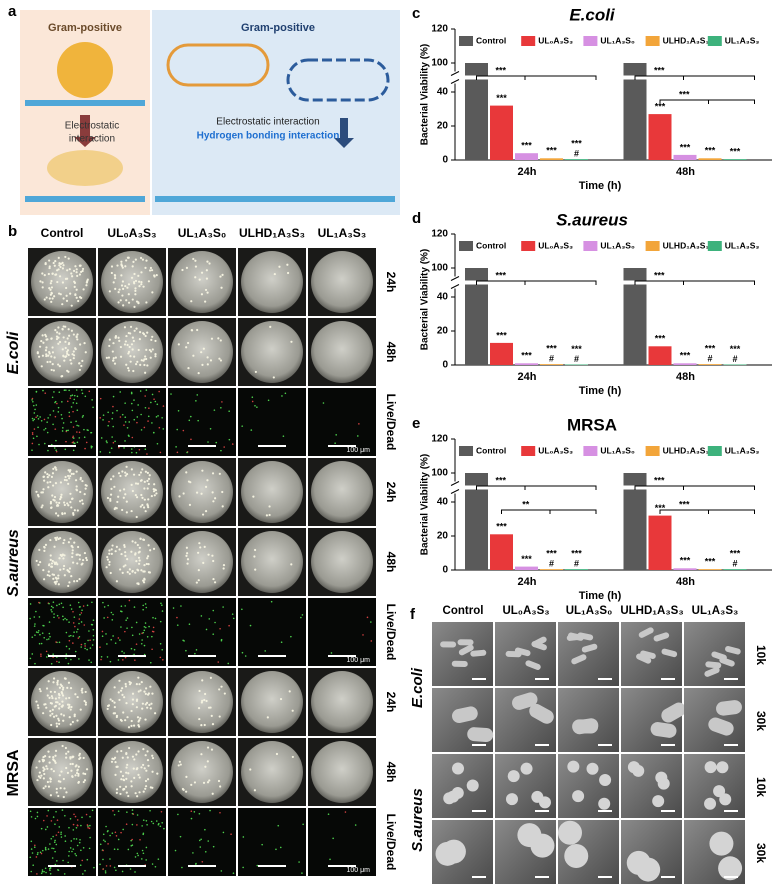 The width and height of the screenshot is (780, 893). What do you see at coordinates (439, 439) in the screenshot?
I see `y-tick-label: 120` at bounding box center [439, 439].